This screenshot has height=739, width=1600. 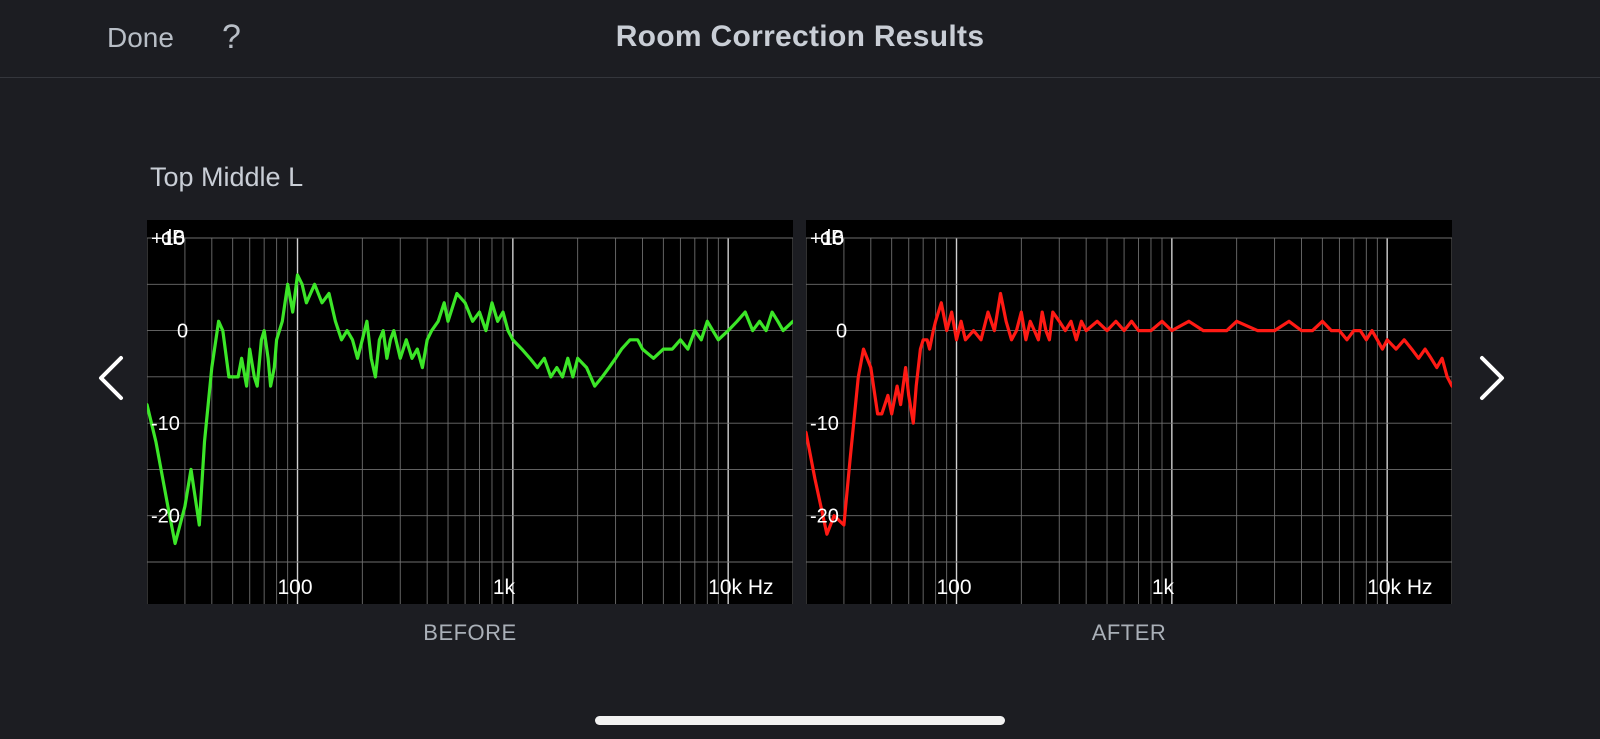 I want to click on top-bar: Done ? Room Correction Results, so click(x=800, y=39).